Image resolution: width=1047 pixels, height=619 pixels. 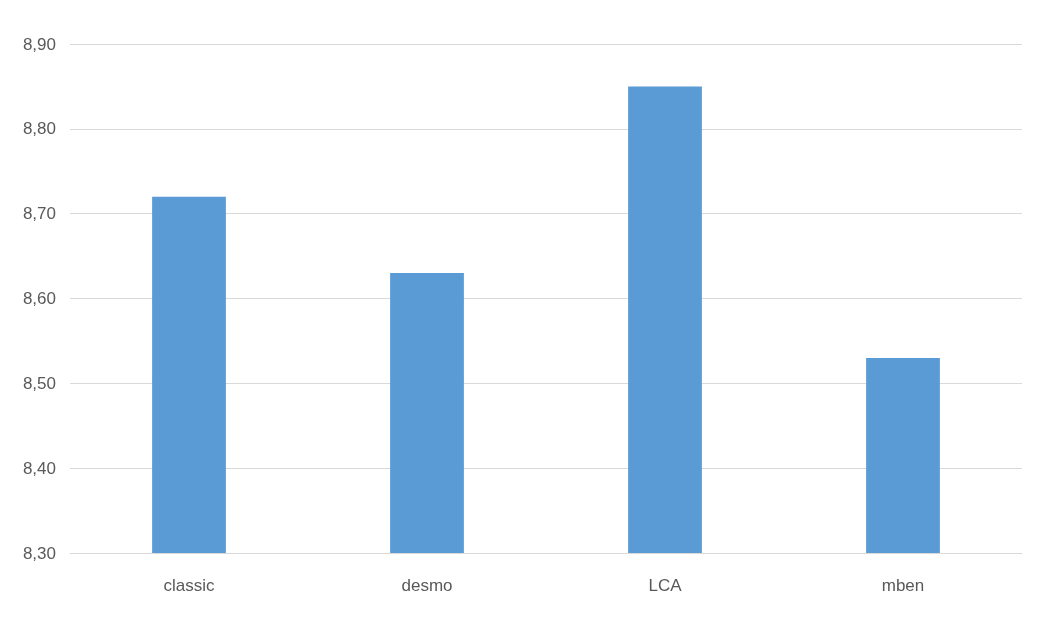 I want to click on y-tick-label: 8,90, so click(x=39, y=44).